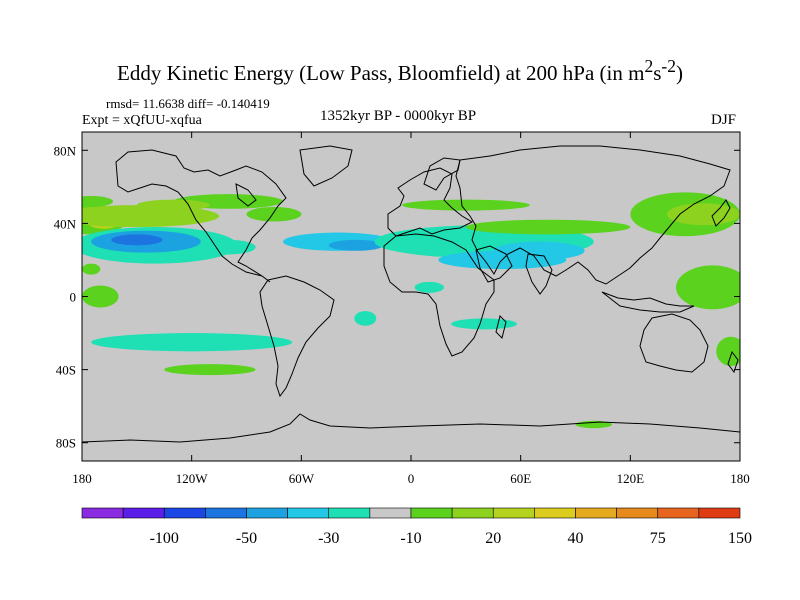 The image size is (800, 600). What do you see at coordinates (733, 362) in the screenshot?
I see `coast-new-zealand` at bounding box center [733, 362].